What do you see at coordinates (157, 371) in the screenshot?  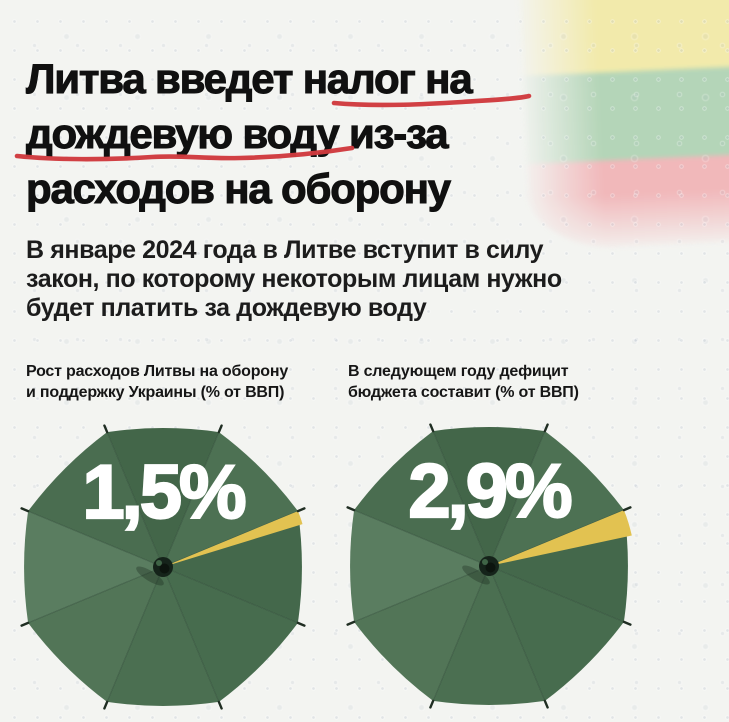 I see `chart-title-left-line-1: Рост расходов Литвы на оборону` at bounding box center [157, 371].